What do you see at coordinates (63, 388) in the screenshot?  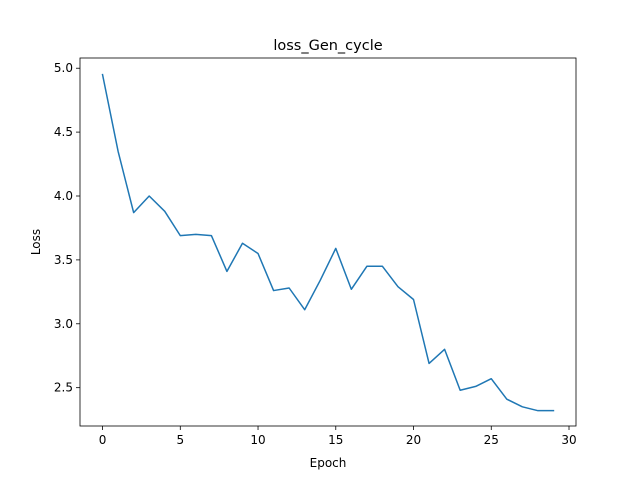 I see `y-tick-label: 2.5` at bounding box center [63, 388].